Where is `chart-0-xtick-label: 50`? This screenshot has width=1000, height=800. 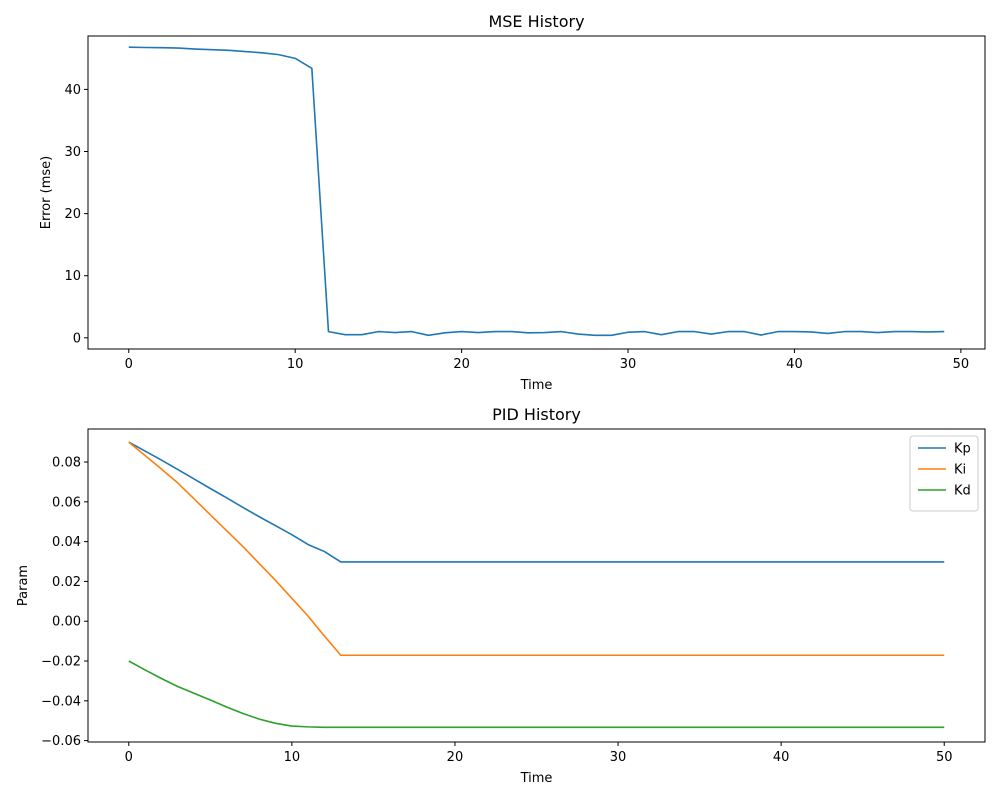
chart-0-xtick-label: 50 is located at coordinates (961, 364).